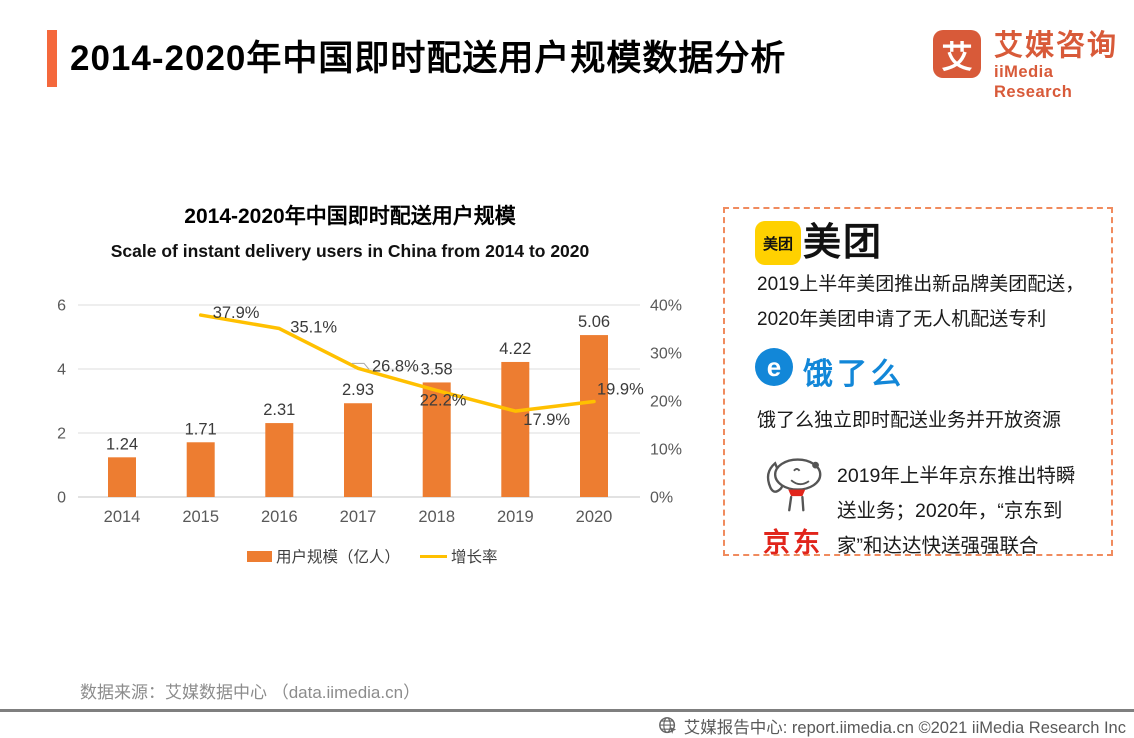 The width and height of the screenshot is (1134, 738). Describe the element at coordinates (950, 511) in the screenshot. I see `jd-text-line2: 送业务；2020年，“京东到` at that location.